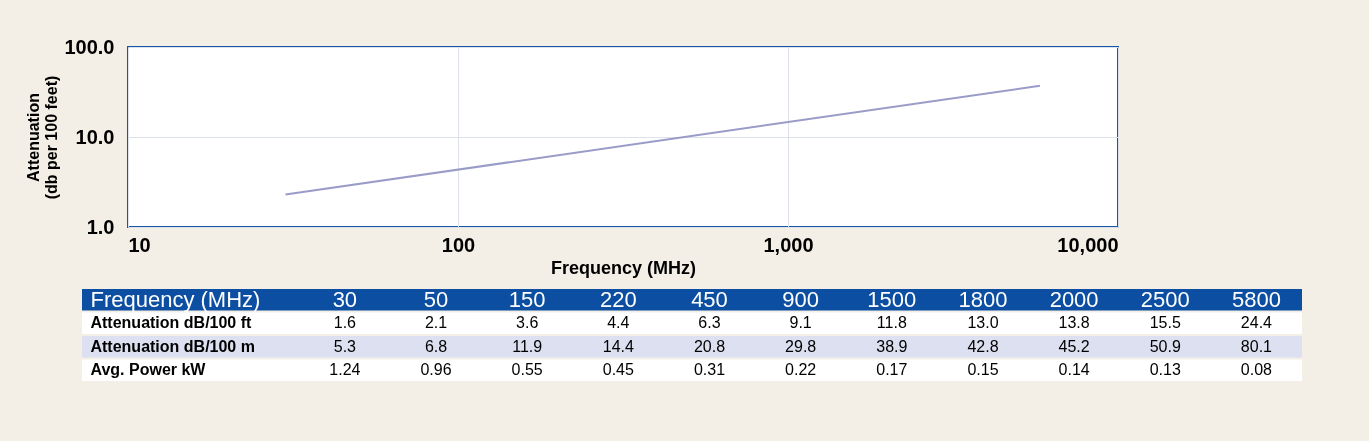 The height and width of the screenshot is (441, 1369). What do you see at coordinates (1256, 346) in the screenshot?
I see `data-label: 80.1` at bounding box center [1256, 346].